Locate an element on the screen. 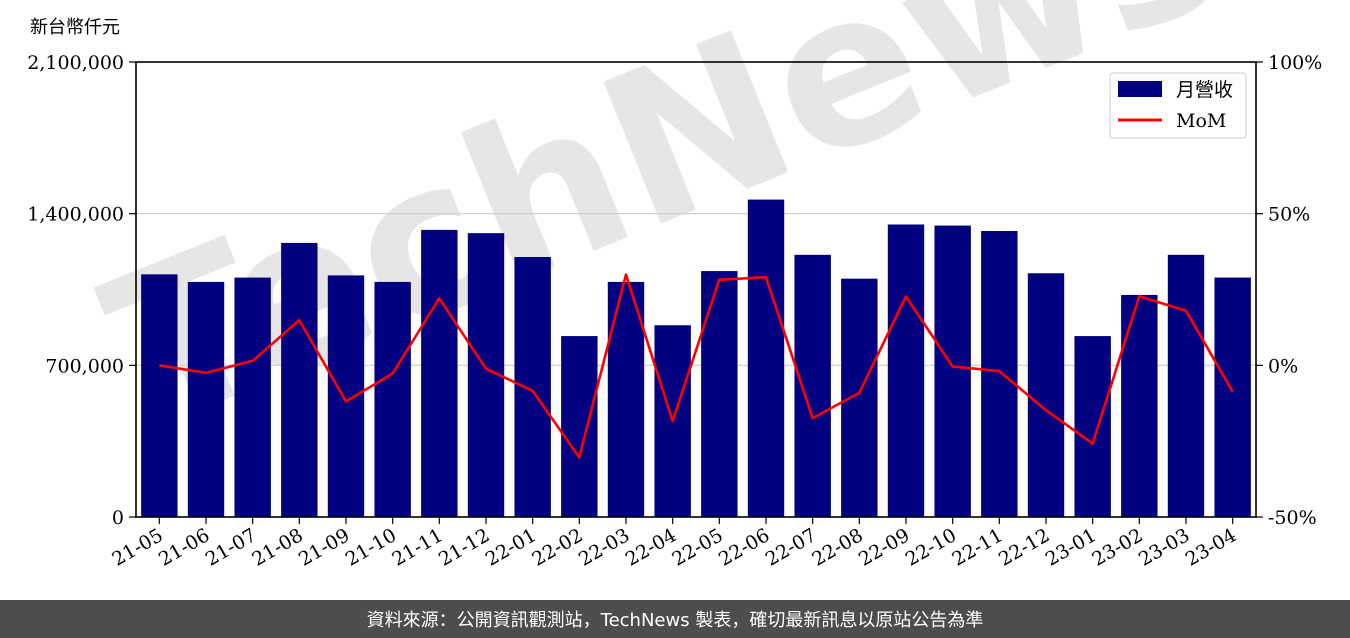 This screenshot has width=1350, height=638. x-tick-label: 23-03 is located at coordinates (1164, 547).